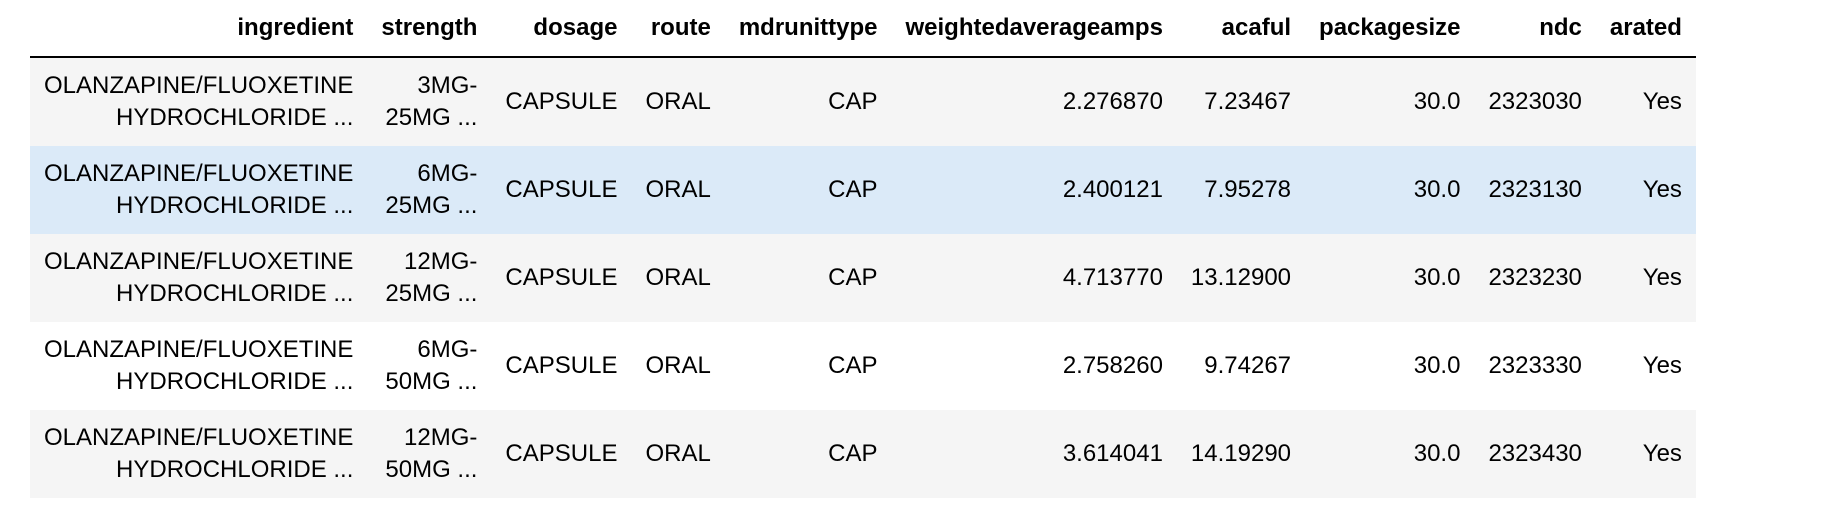 The image size is (1836, 514). I want to click on cell-strength-line1: 3MG-, so click(447, 85).